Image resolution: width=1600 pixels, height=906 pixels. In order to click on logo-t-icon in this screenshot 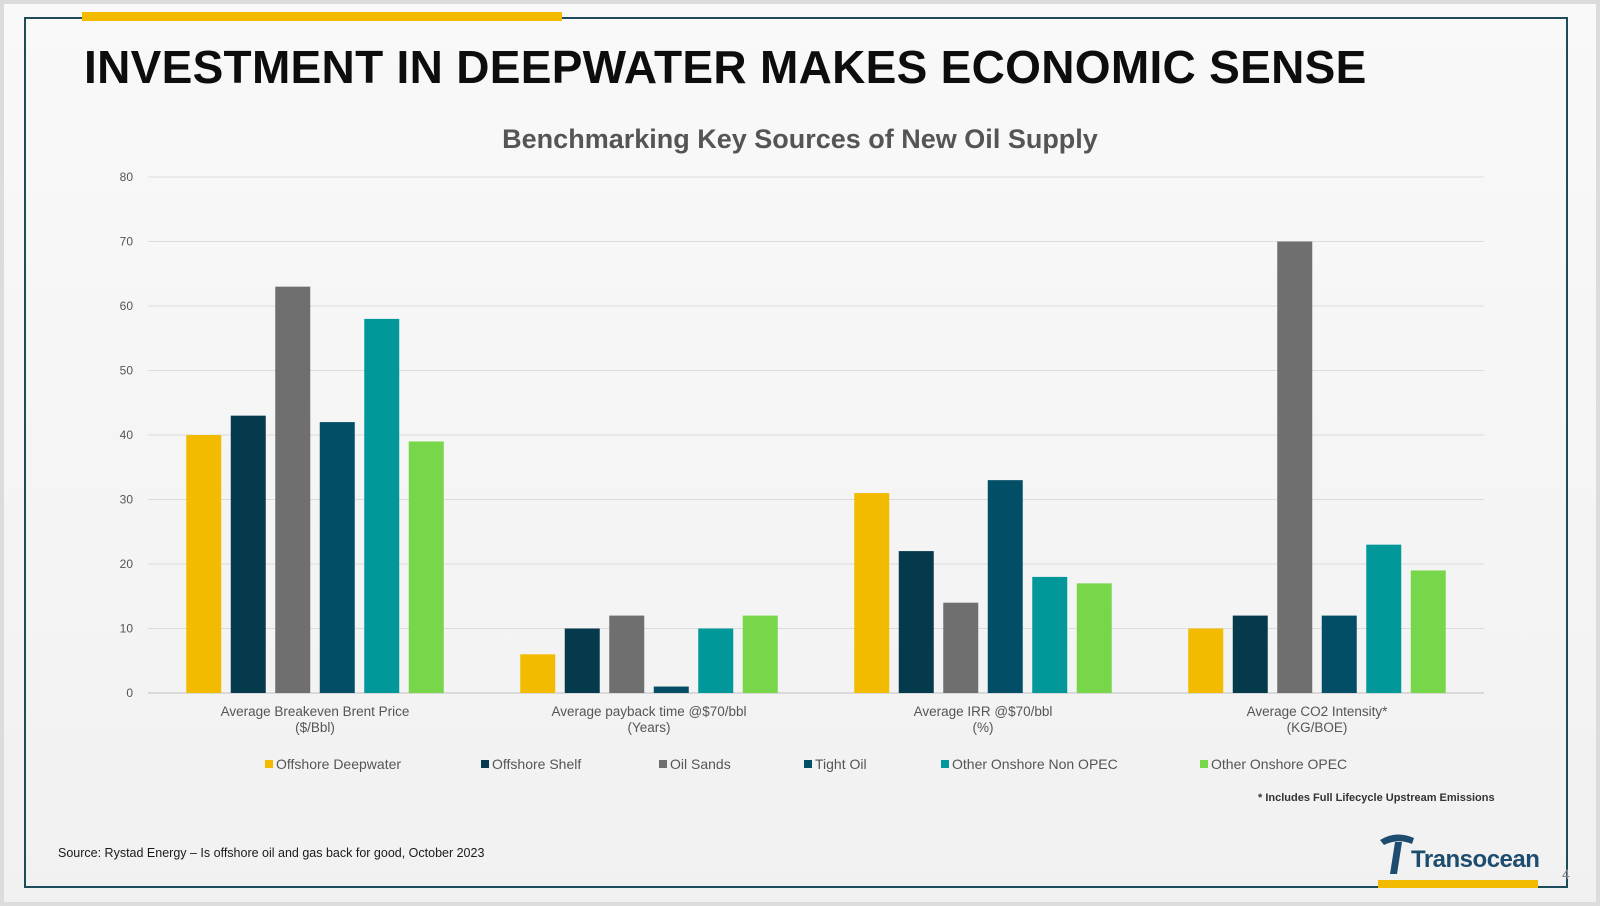, I will do `click(1397, 854)`.